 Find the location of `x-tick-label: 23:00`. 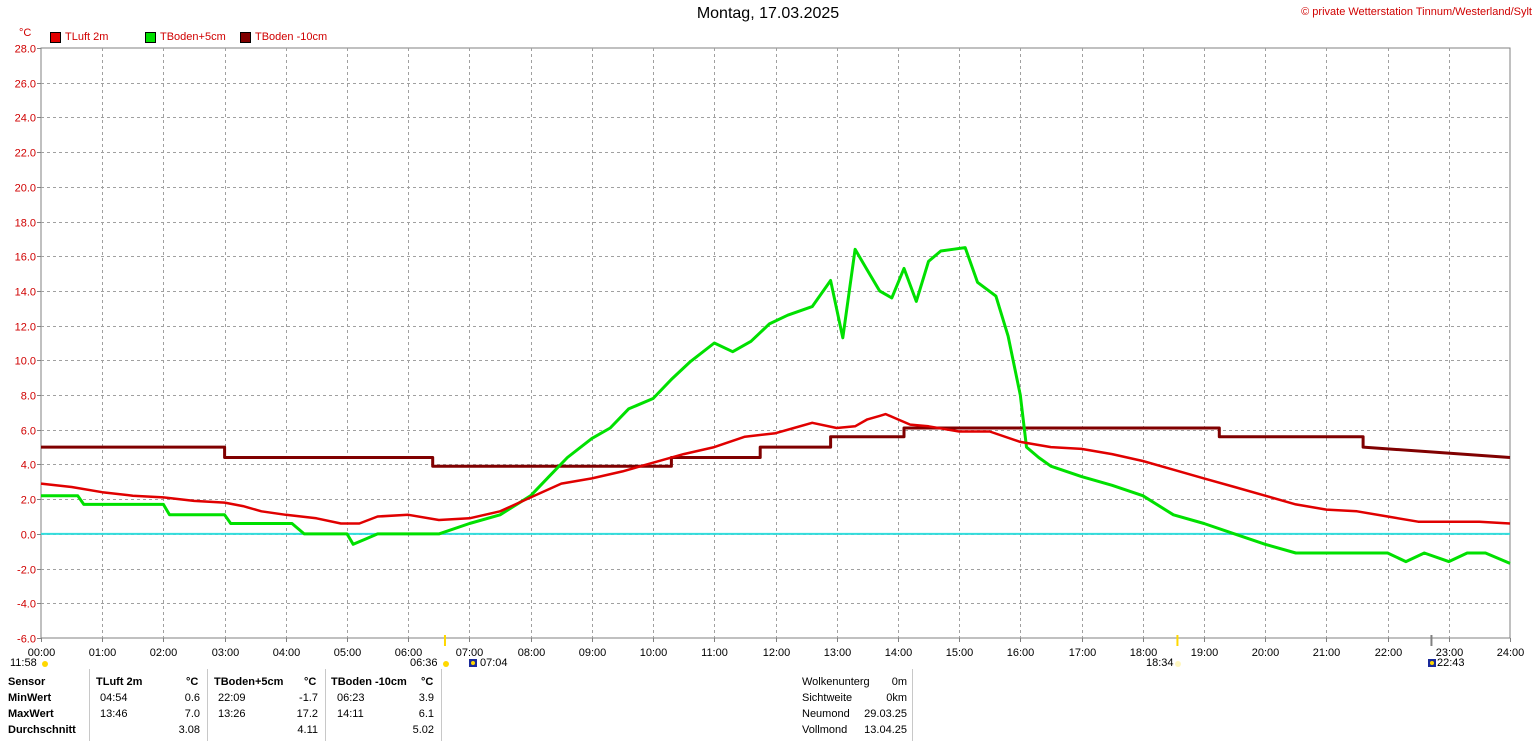

x-tick-label: 23:00 is located at coordinates (1450, 653).